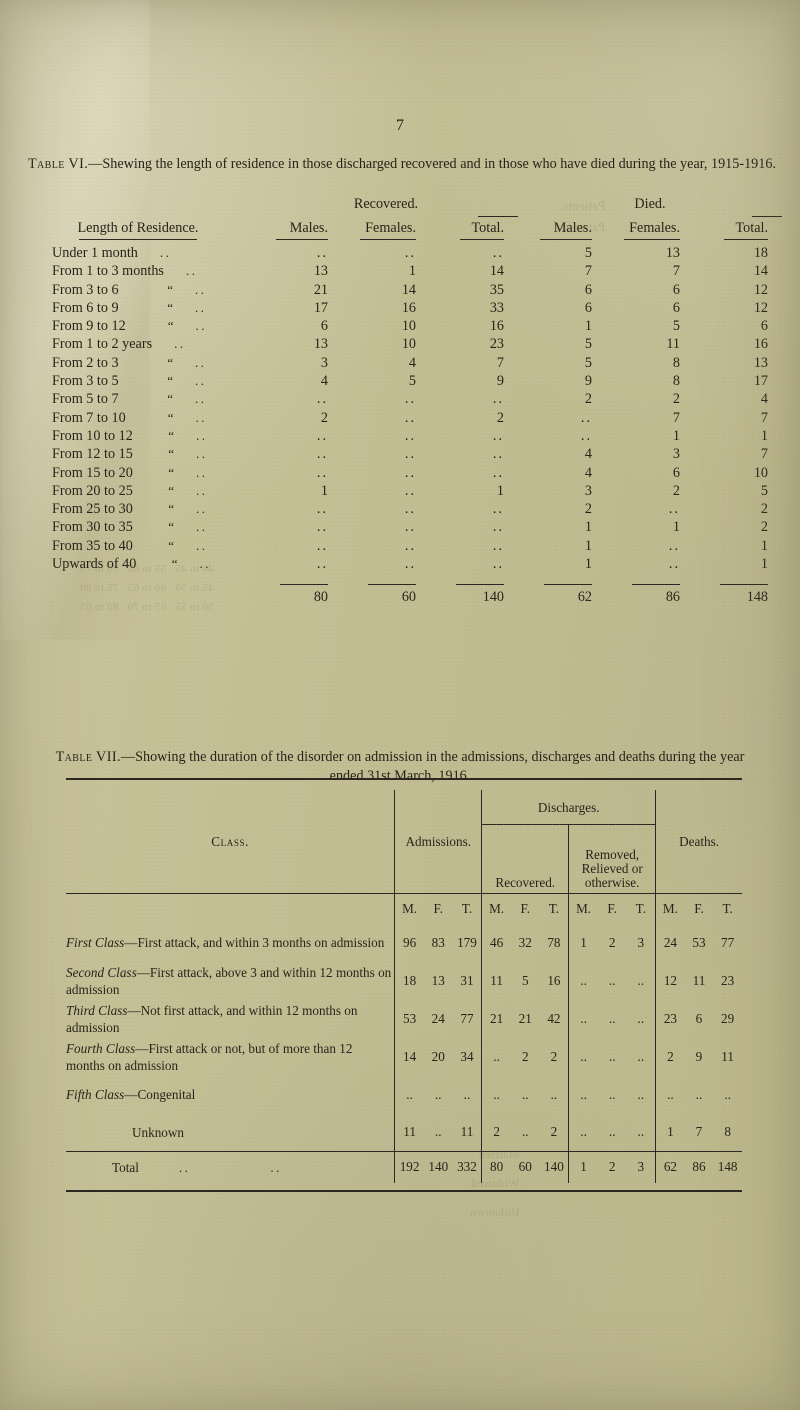 This screenshot has height=1410, width=800. Describe the element at coordinates (670, 1094) in the screenshot. I see `table7-cell-deaths-m: ..` at that location.